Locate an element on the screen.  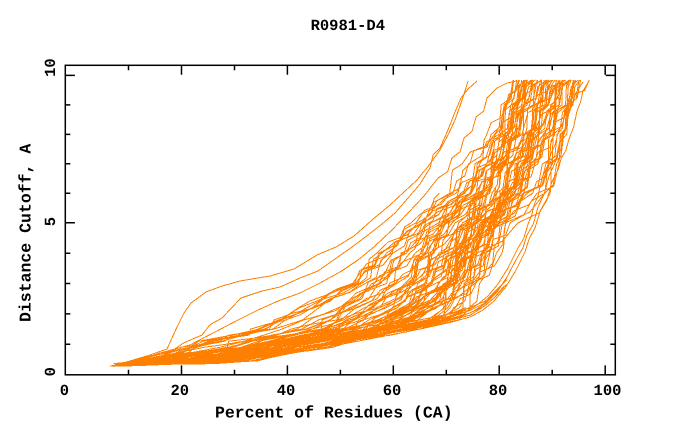
svg-text: 100 is located at coordinates (608, 391).